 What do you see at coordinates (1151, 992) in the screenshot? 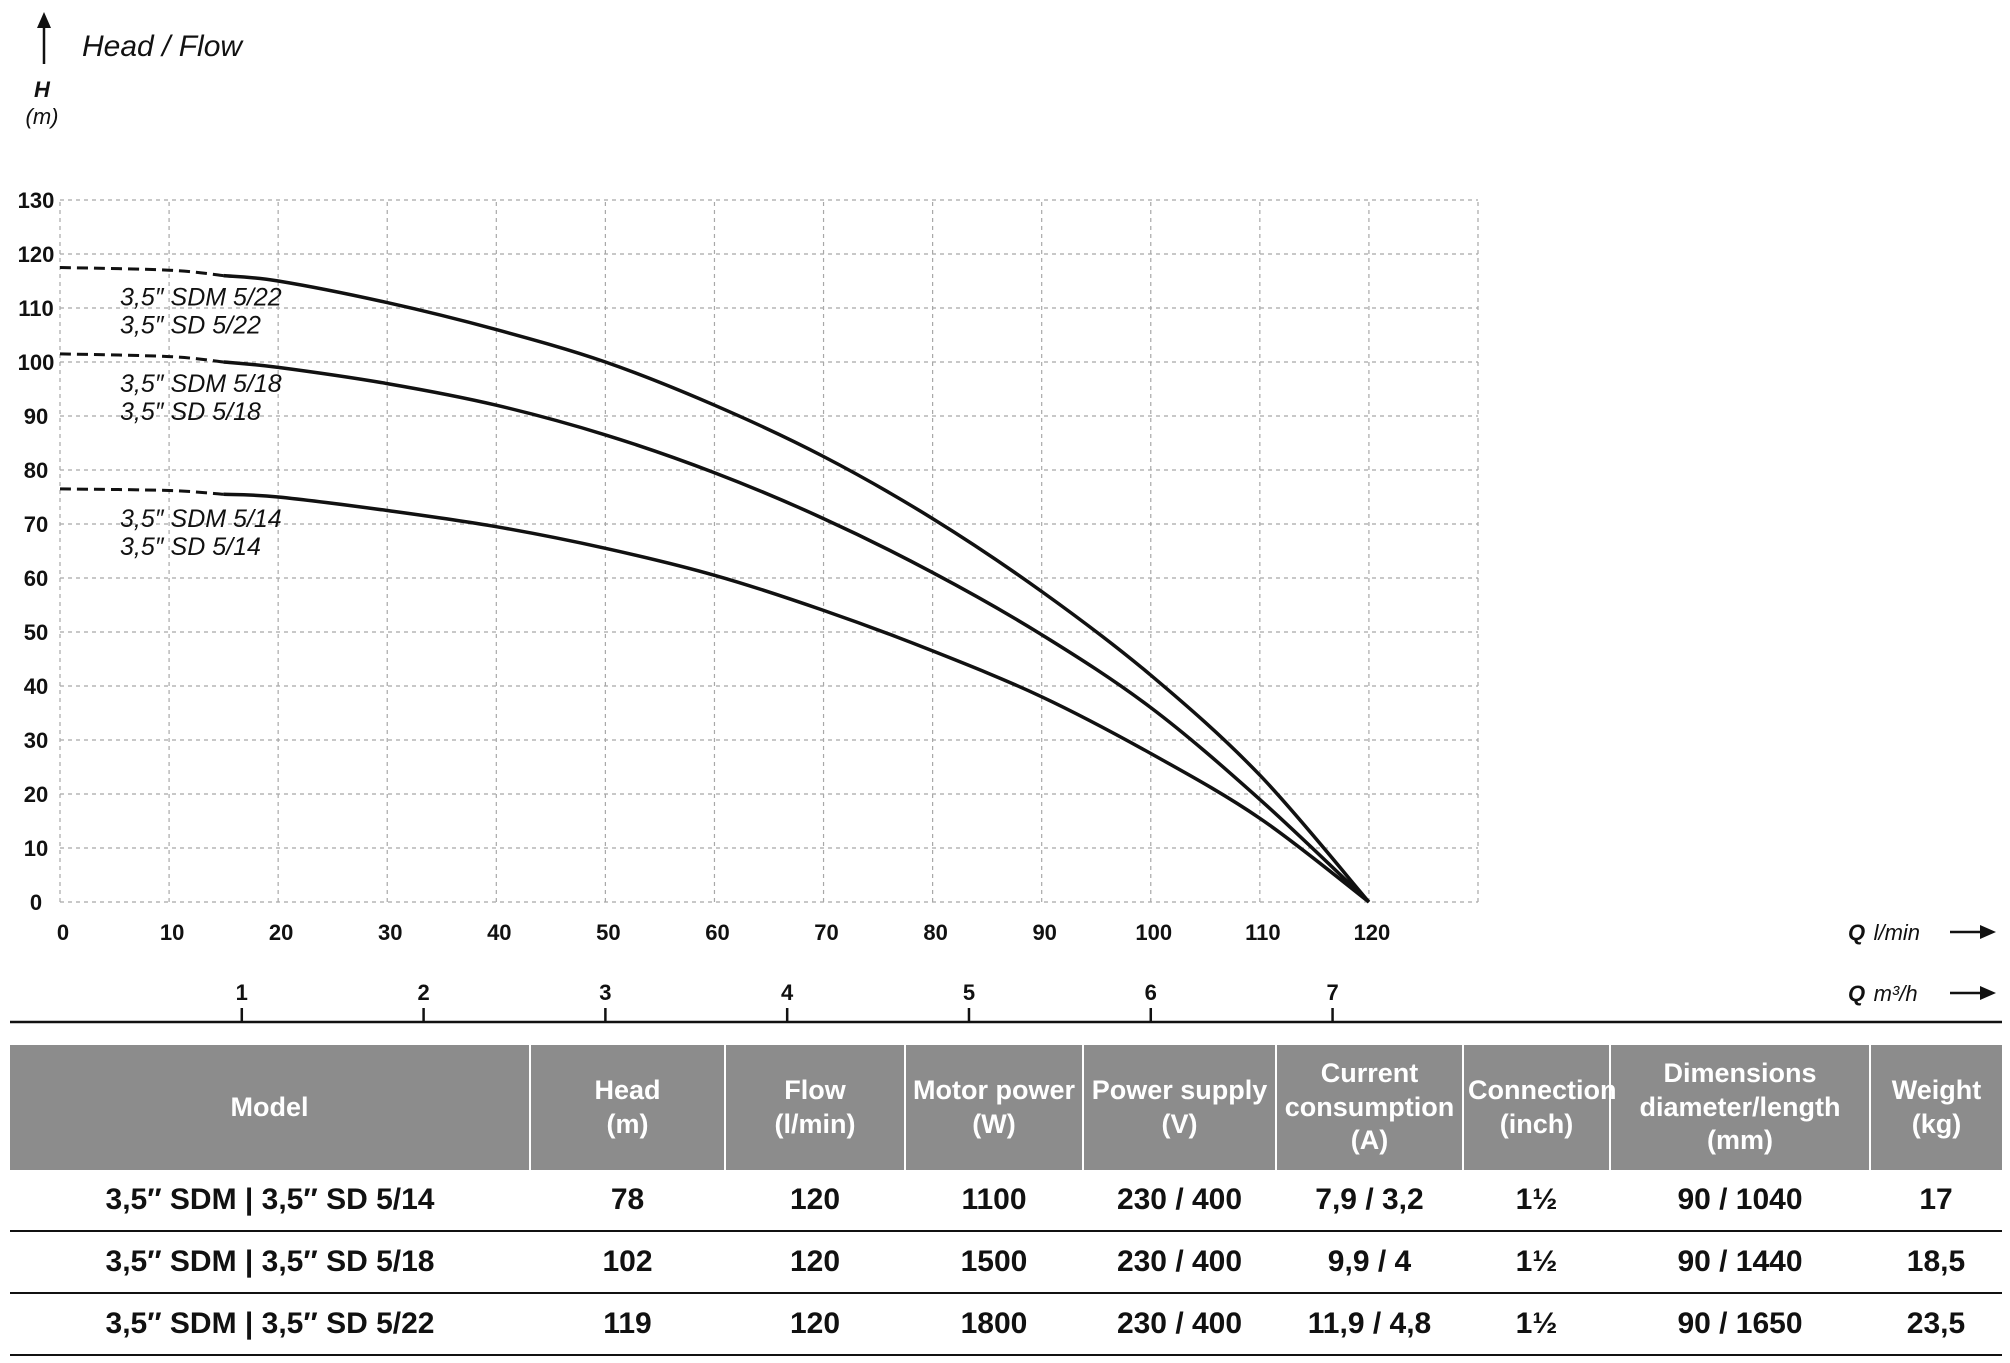
I see `x2-tick-label: 6` at bounding box center [1151, 992].